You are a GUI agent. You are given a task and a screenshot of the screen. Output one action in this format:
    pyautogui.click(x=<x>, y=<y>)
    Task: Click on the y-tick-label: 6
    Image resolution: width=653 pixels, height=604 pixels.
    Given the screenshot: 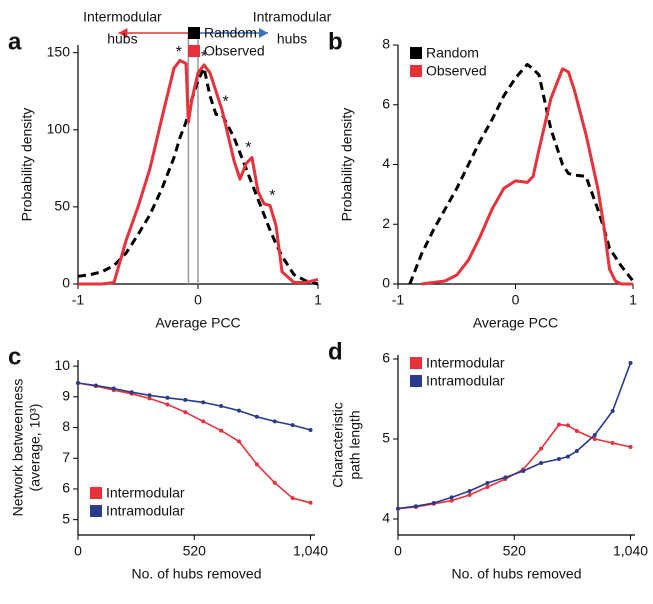 What is the action you would take?
    pyautogui.click(x=386, y=358)
    